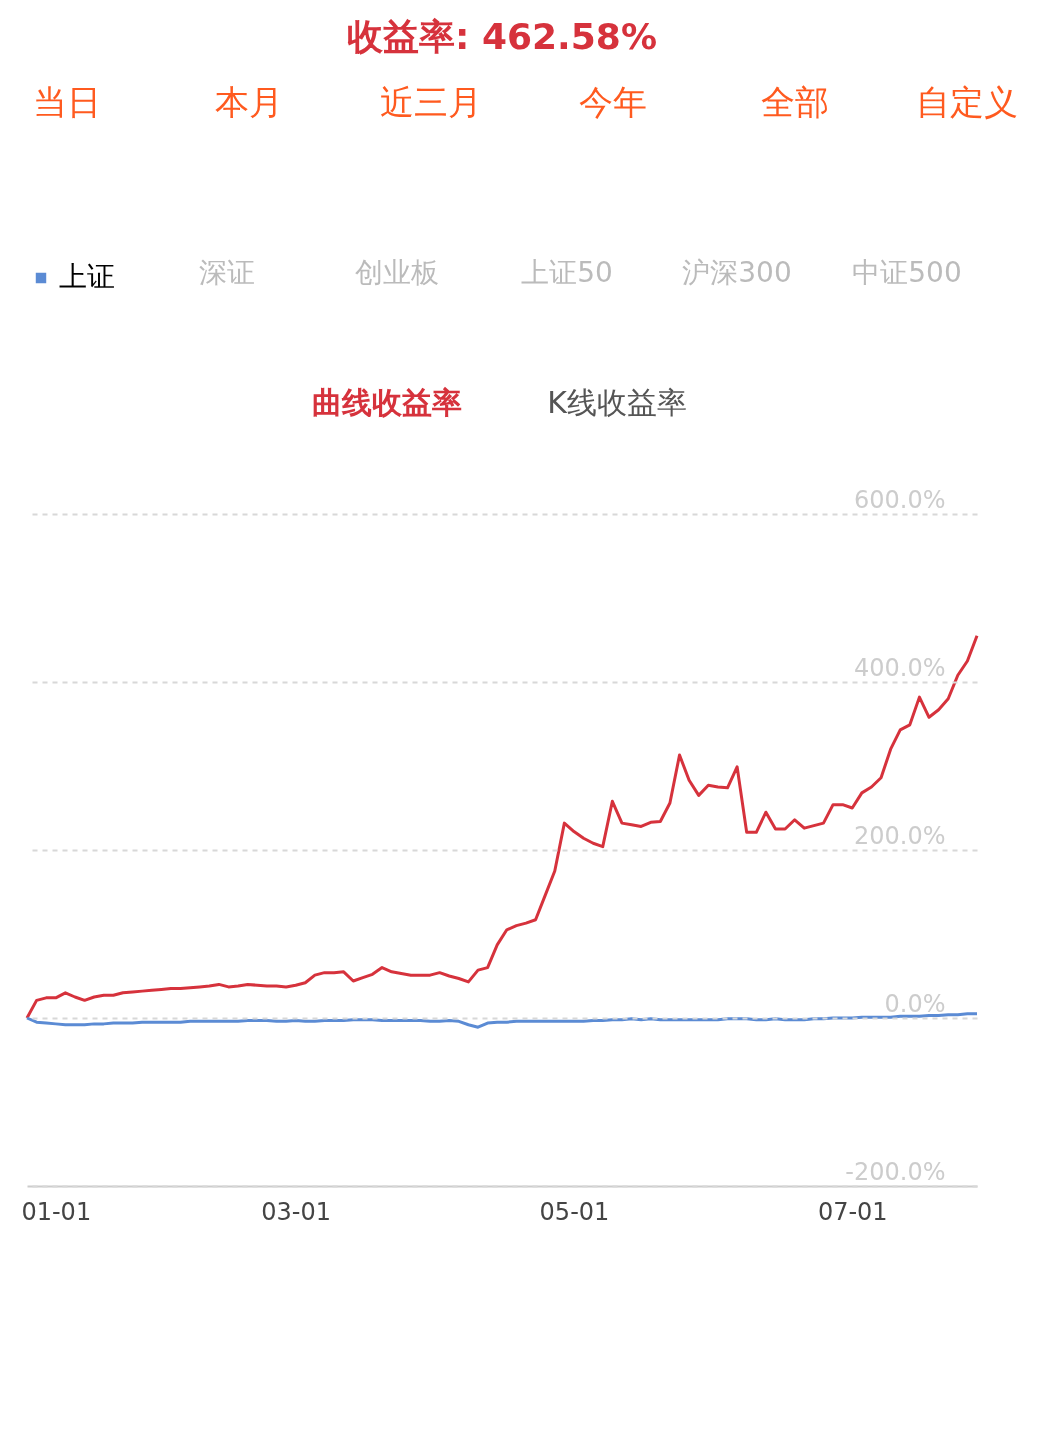 The image size is (1058, 1448). What do you see at coordinates (795, 102) in the screenshot?
I see `text: 全部` at bounding box center [795, 102].